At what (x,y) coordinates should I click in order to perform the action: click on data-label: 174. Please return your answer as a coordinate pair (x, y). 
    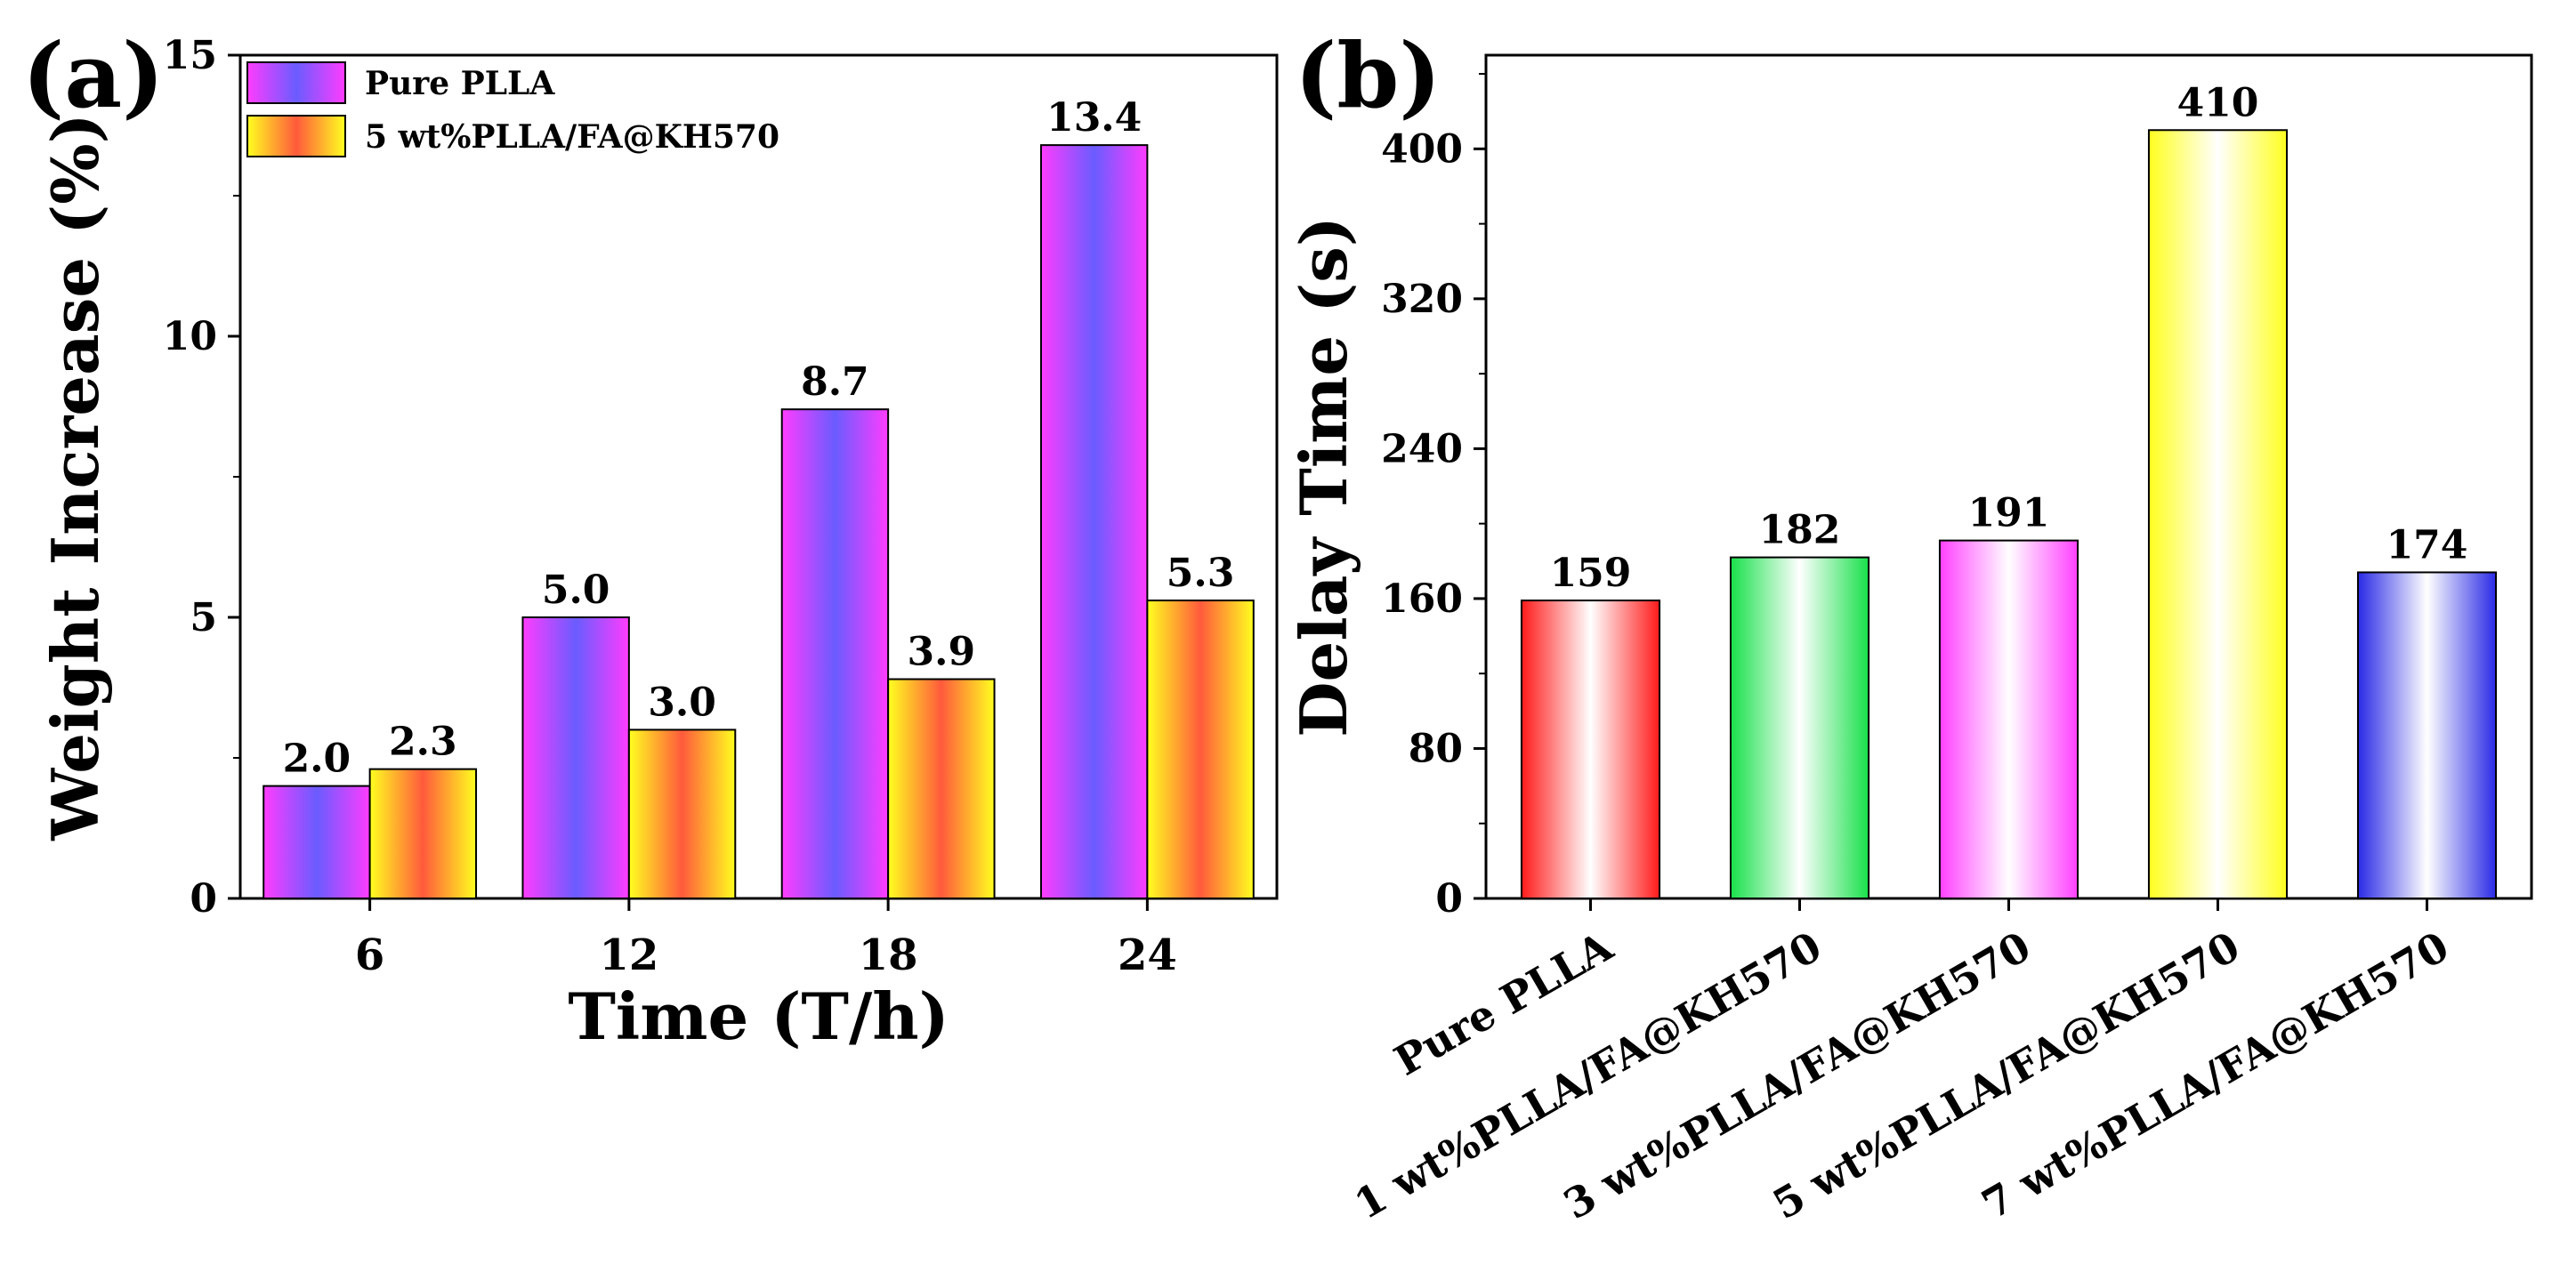
    Looking at the image, I should click on (2427, 545).